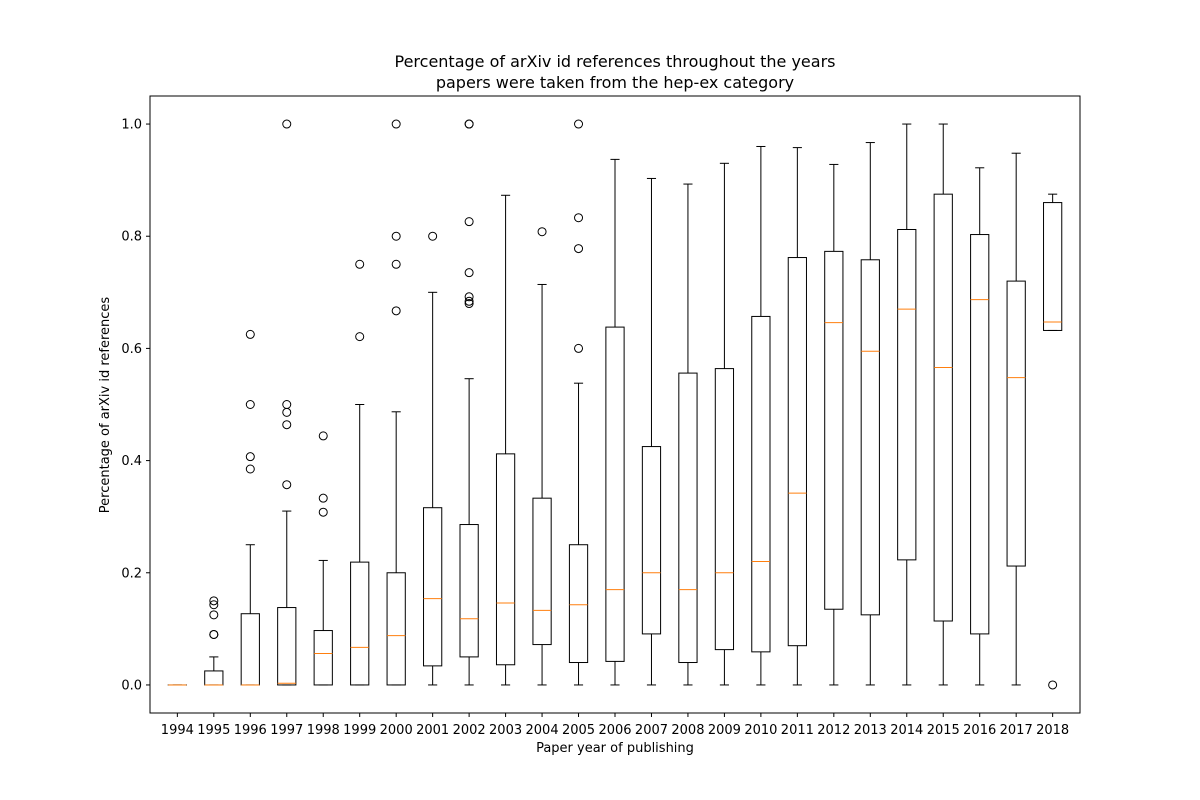 The image size is (1200, 800). What do you see at coordinates (906, 730) in the screenshot?
I see `x-tick-label: 2014` at bounding box center [906, 730].